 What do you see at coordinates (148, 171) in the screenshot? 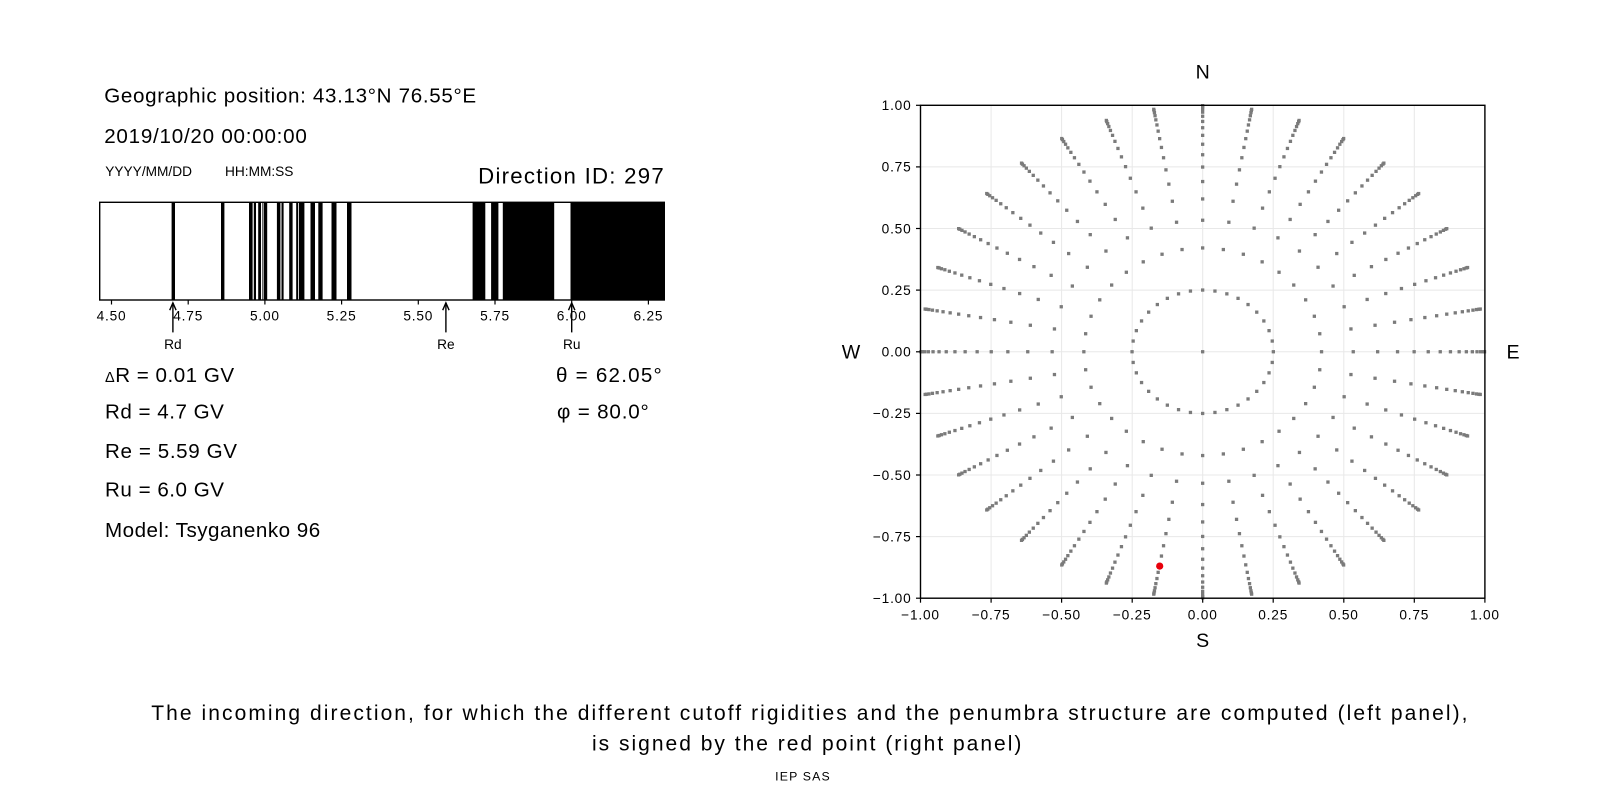
I see `svg-text: YYYY/MM/DD` at bounding box center [148, 171].